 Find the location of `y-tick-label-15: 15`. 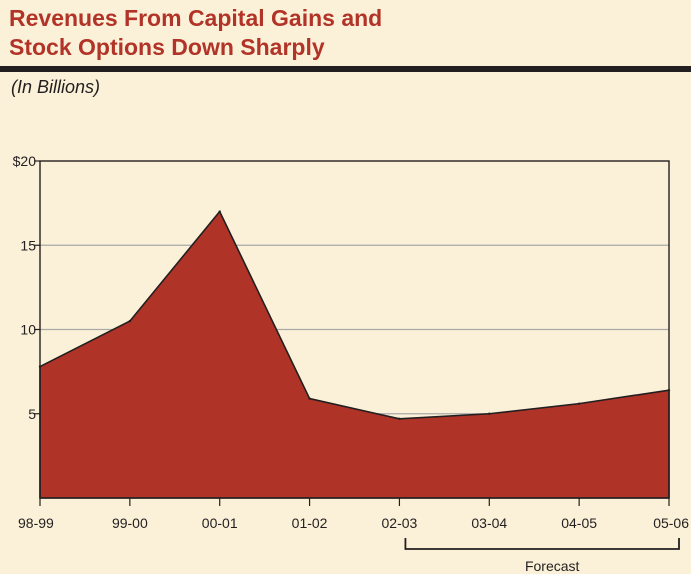

y-tick-label-15: 15 is located at coordinates (28, 245).